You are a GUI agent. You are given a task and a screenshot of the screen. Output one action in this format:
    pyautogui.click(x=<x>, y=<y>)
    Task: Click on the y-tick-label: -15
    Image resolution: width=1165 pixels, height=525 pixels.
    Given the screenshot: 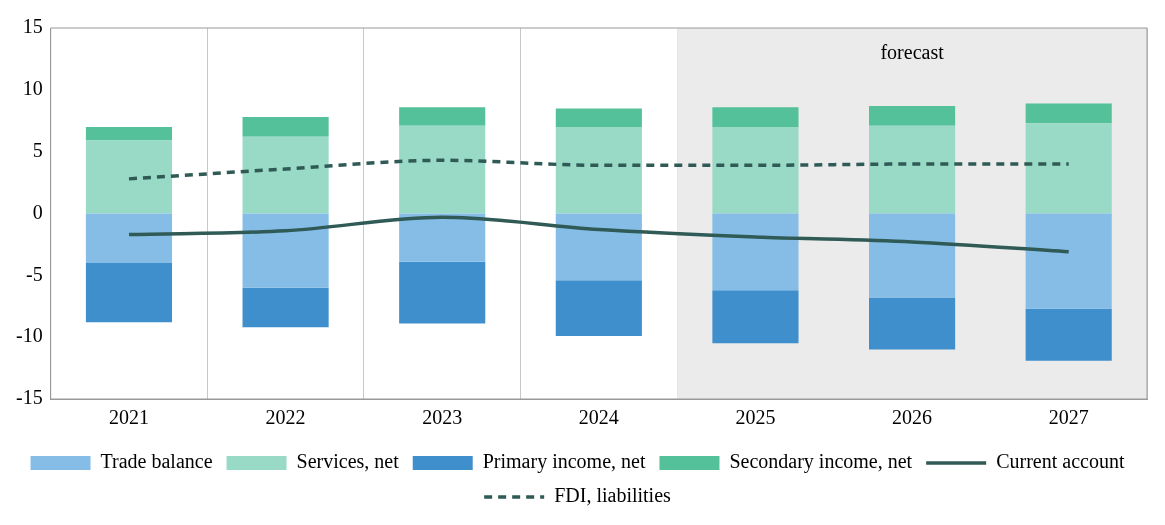 What is the action you would take?
    pyautogui.click(x=29, y=397)
    